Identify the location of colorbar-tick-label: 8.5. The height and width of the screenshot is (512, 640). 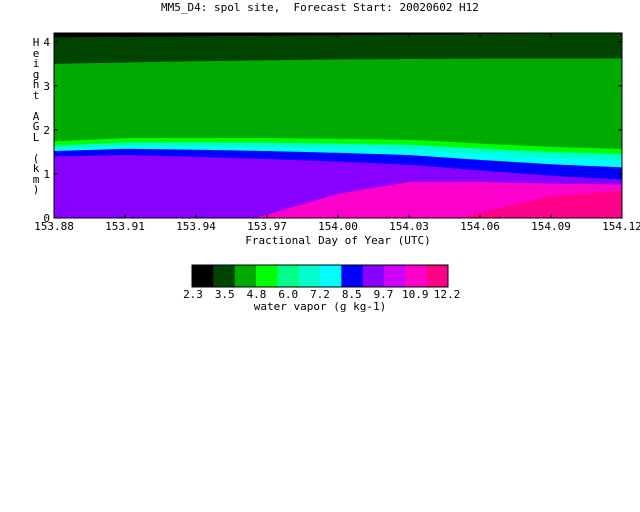
(352, 294).